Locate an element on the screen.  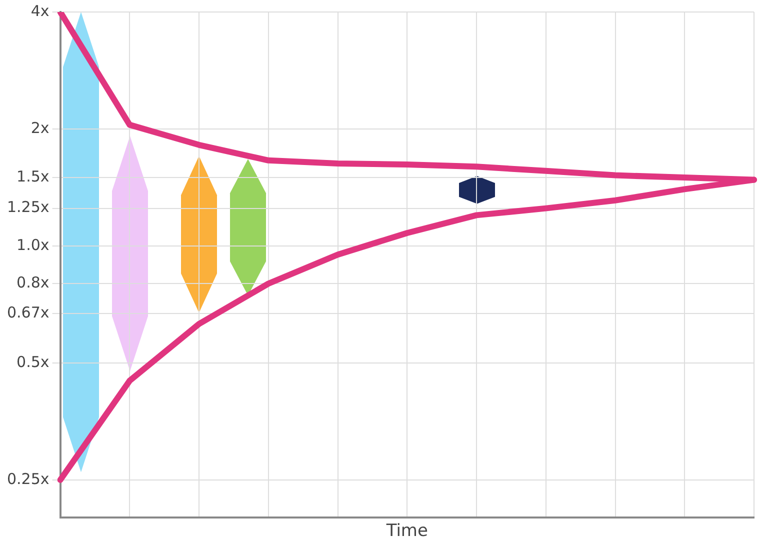
y-tick-label: 2x is located at coordinates (40, 127).